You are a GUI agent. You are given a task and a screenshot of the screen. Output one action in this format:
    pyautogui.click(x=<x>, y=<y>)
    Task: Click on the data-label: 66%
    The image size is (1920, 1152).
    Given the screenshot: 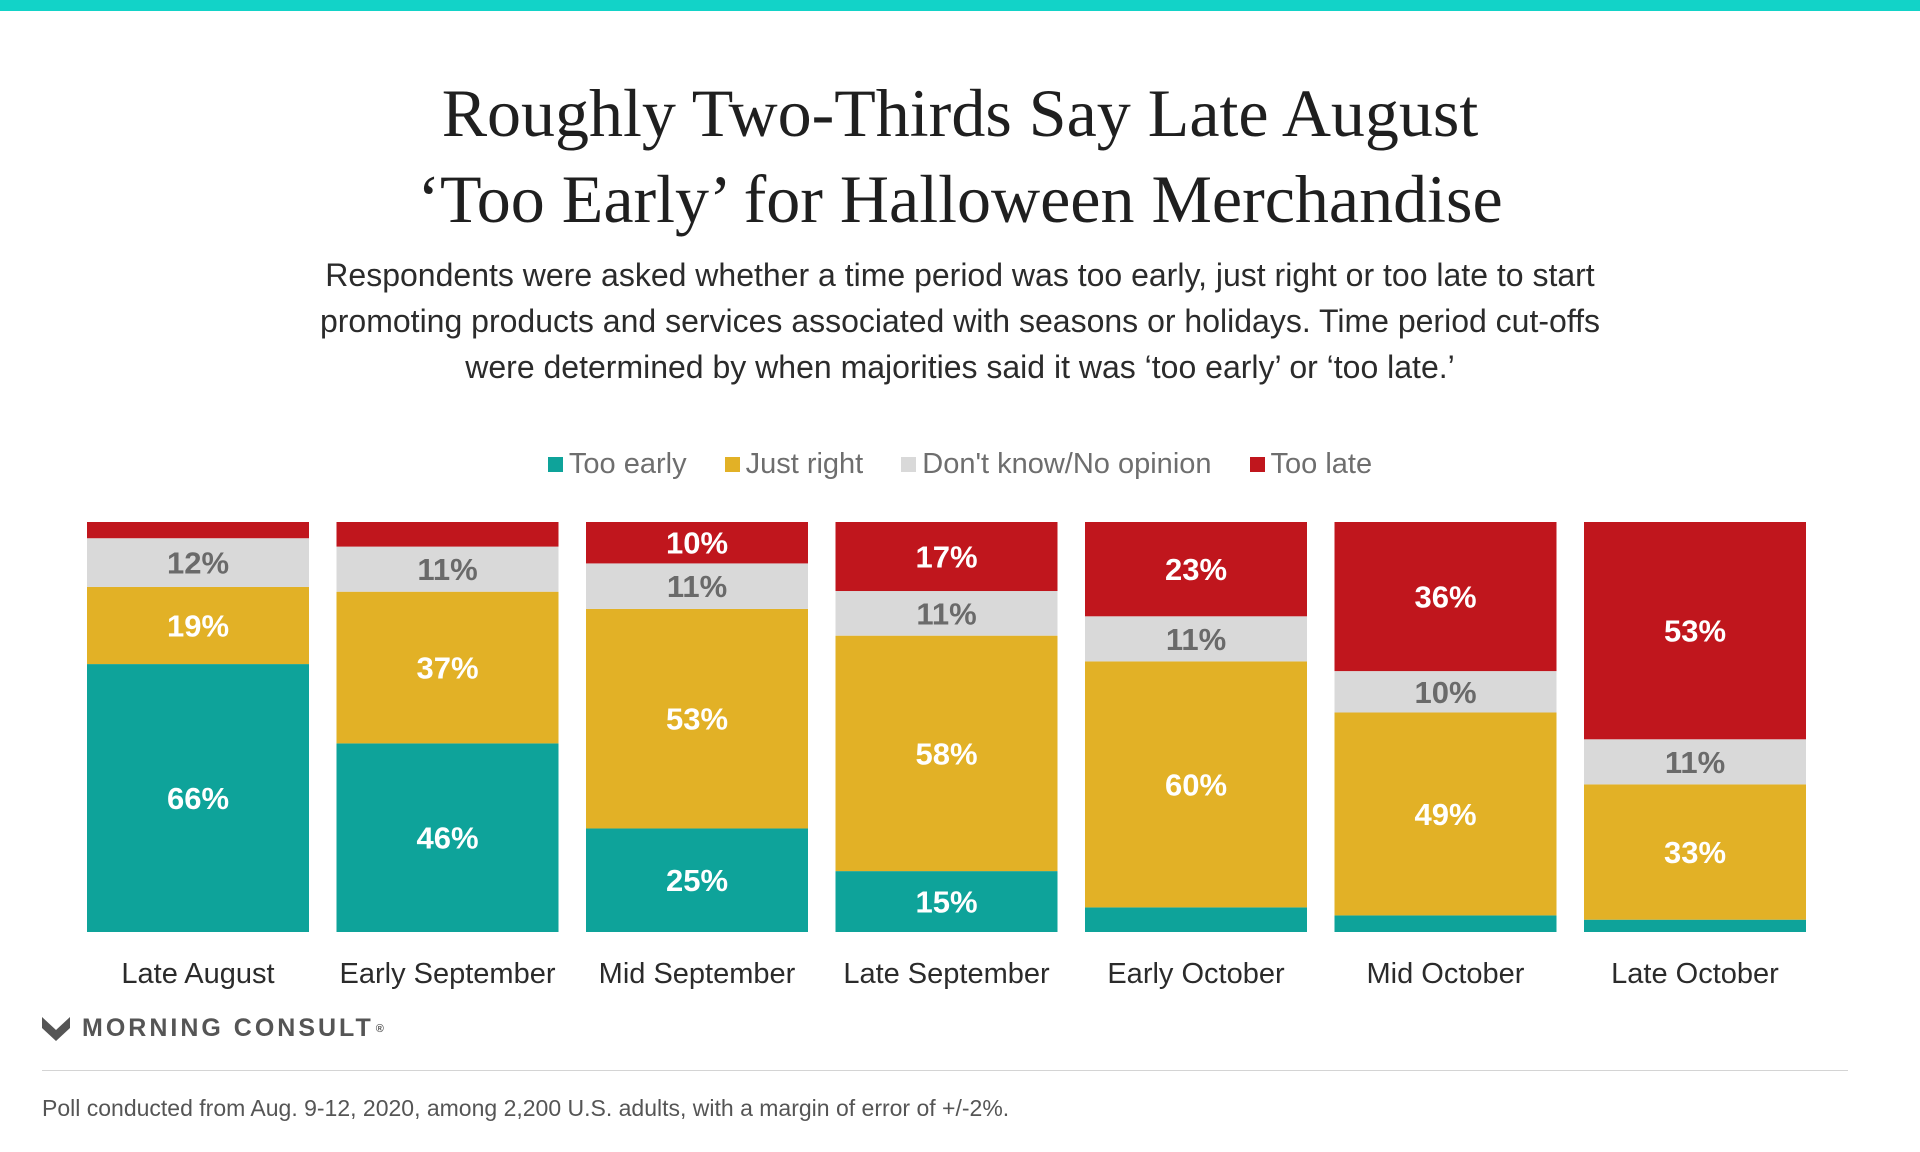 What is the action you would take?
    pyautogui.click(x=198, y=798)
    